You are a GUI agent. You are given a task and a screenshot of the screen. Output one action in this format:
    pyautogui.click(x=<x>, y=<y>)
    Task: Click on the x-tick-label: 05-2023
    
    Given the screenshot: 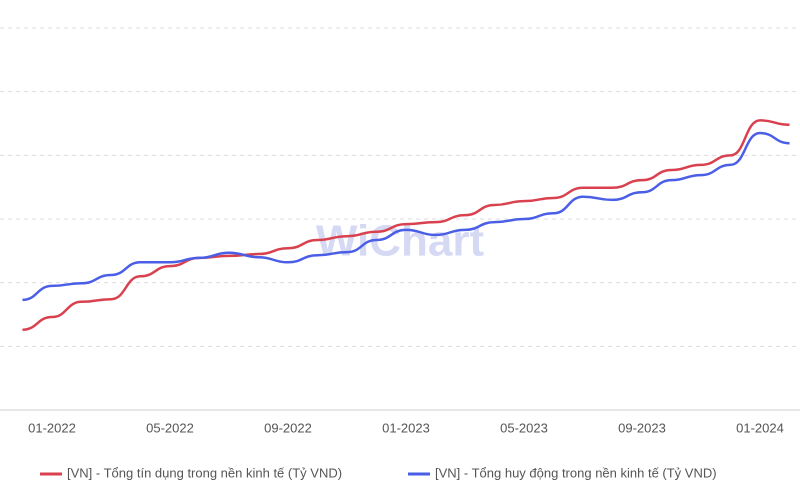 What is the action you would take?
    pyautogui.click(x=524, y=427)
    